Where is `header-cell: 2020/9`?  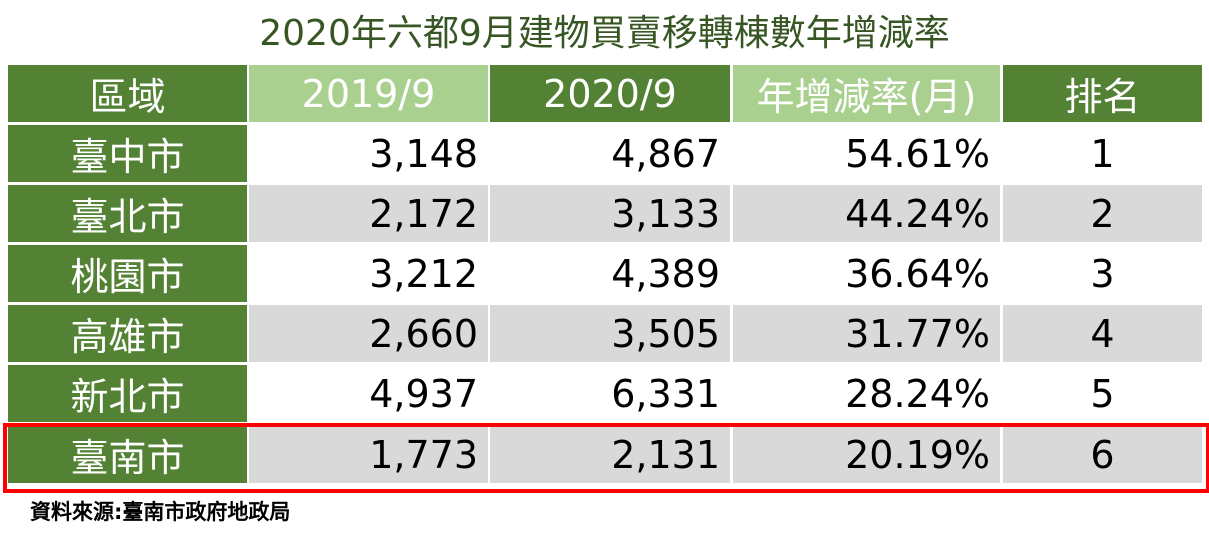 header-cell: 2020/9 is located at coordinates (610, 93).